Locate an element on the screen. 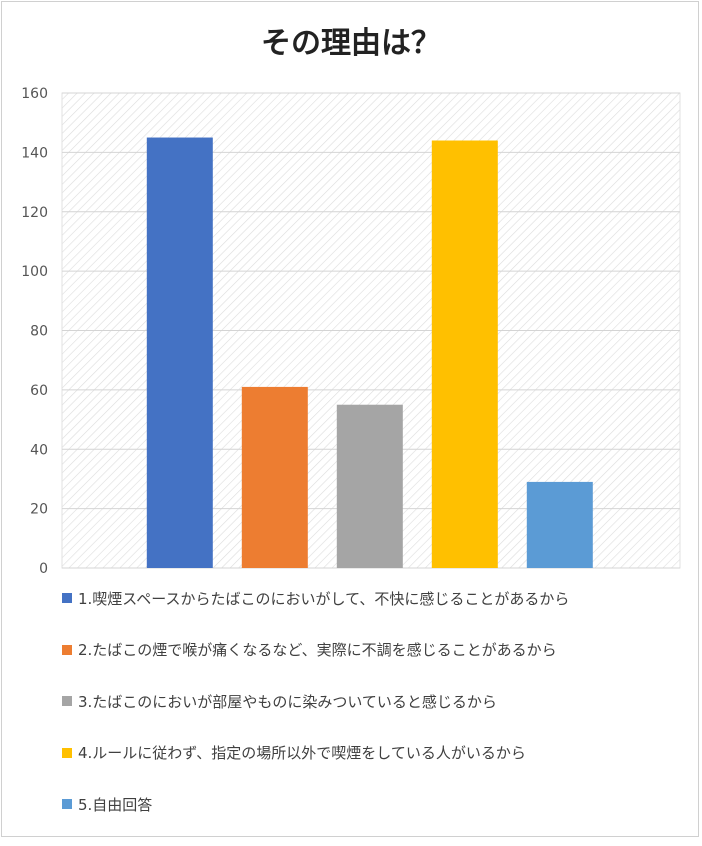 The width and height of the screenshot is (702, 846). y-tick-label: 140 is located at coordinates (34, 153).